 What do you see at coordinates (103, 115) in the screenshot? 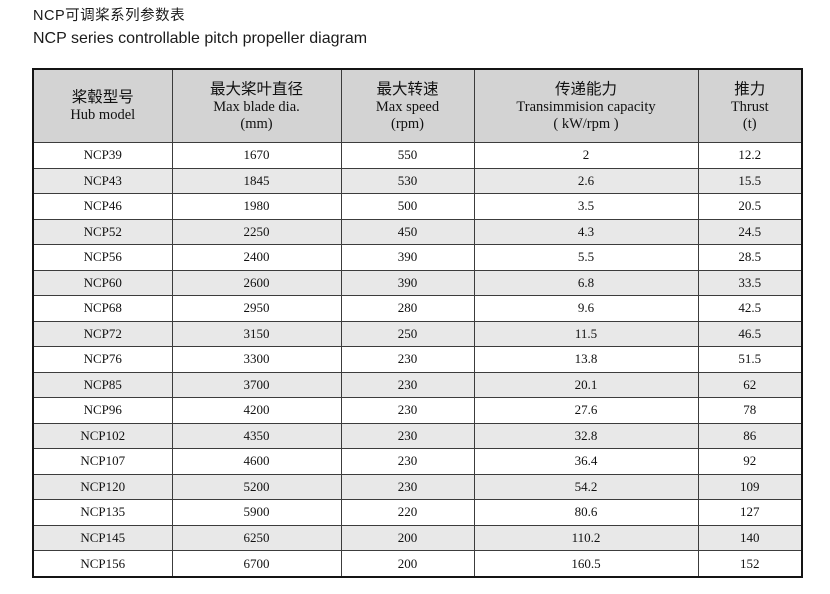
I see `col-header-en: Hub model` at bounding box center [103, 115].